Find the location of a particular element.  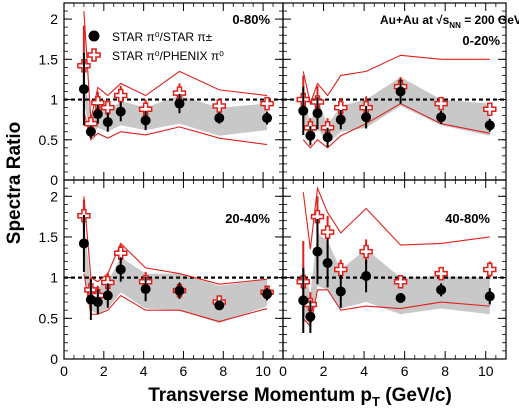

legend-phenix-marker is located at coordinates (94, 55).